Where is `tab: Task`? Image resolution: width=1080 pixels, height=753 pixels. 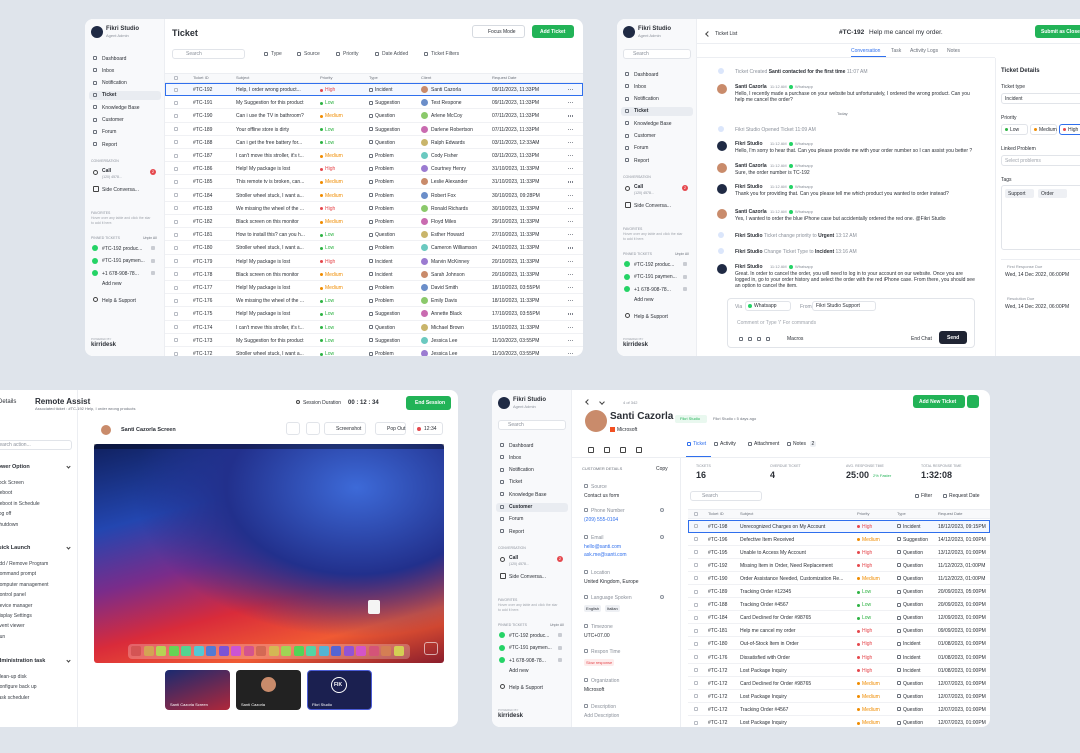 tab: Task is located at coordinates (896, 51).